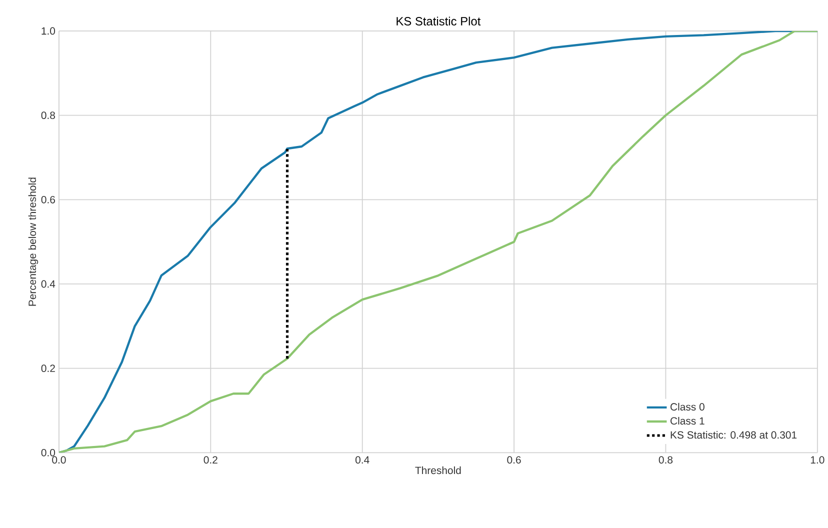 This screenshot has height=528, width=828. What do you see at coordinates (48, 116) in the screenshot?
I see `y-tick-label: 0.8` at bounding box center [48, 116].